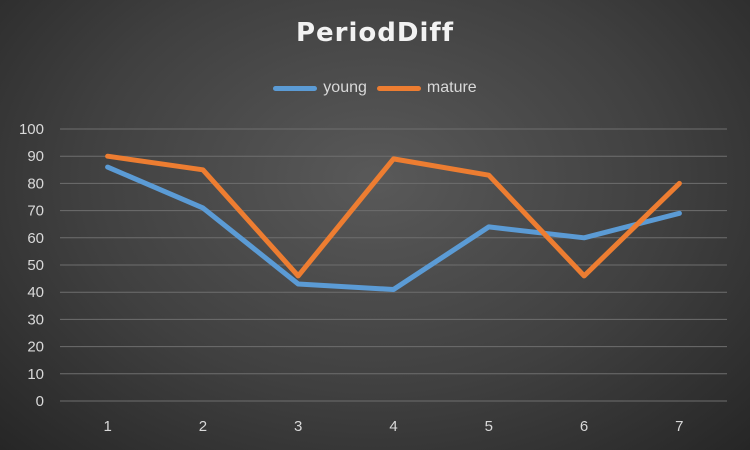 This screenshot has width=750, height=450. Describe the element at coordinates (35, 319) in the screenshot. I see `y-tick-label-30: 30` at that location.